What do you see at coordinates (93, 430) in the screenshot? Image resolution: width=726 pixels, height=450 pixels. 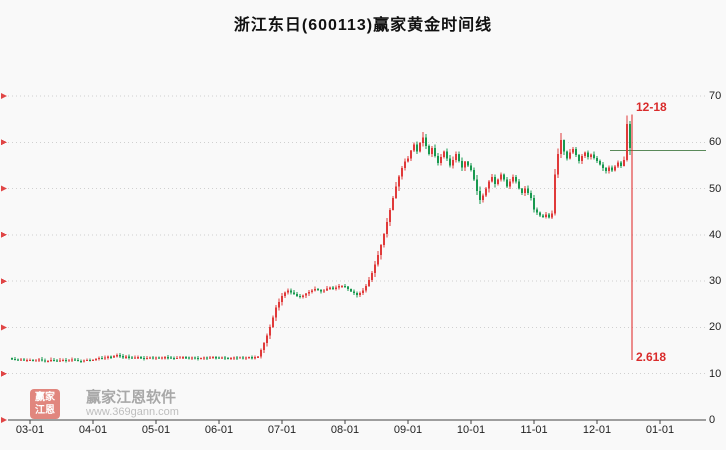 I see `x-axis-label: 04-01` at bounding box center [93, 430].